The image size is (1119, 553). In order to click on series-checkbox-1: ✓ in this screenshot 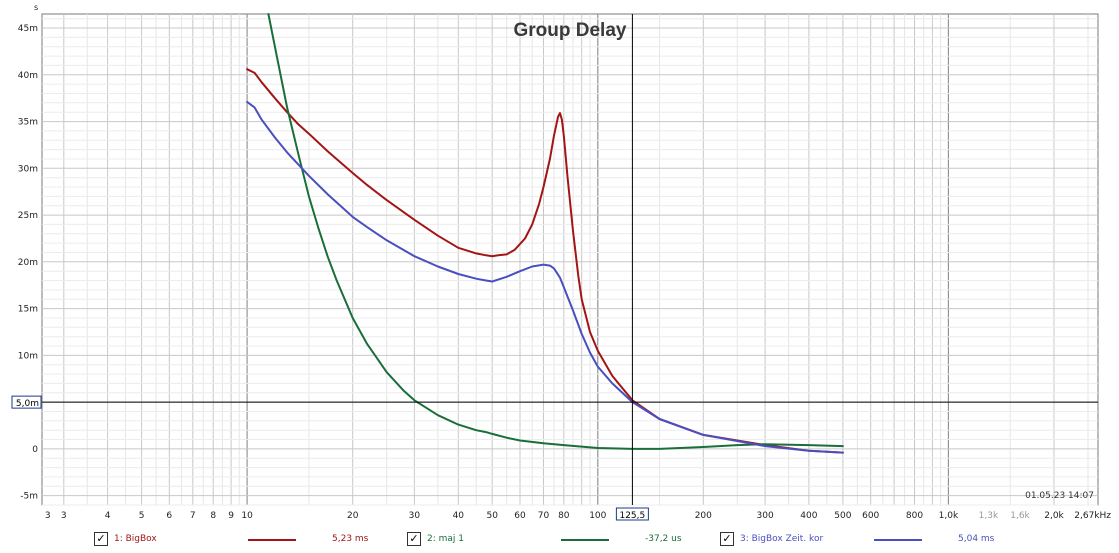, I will do `click(101, 539)`.